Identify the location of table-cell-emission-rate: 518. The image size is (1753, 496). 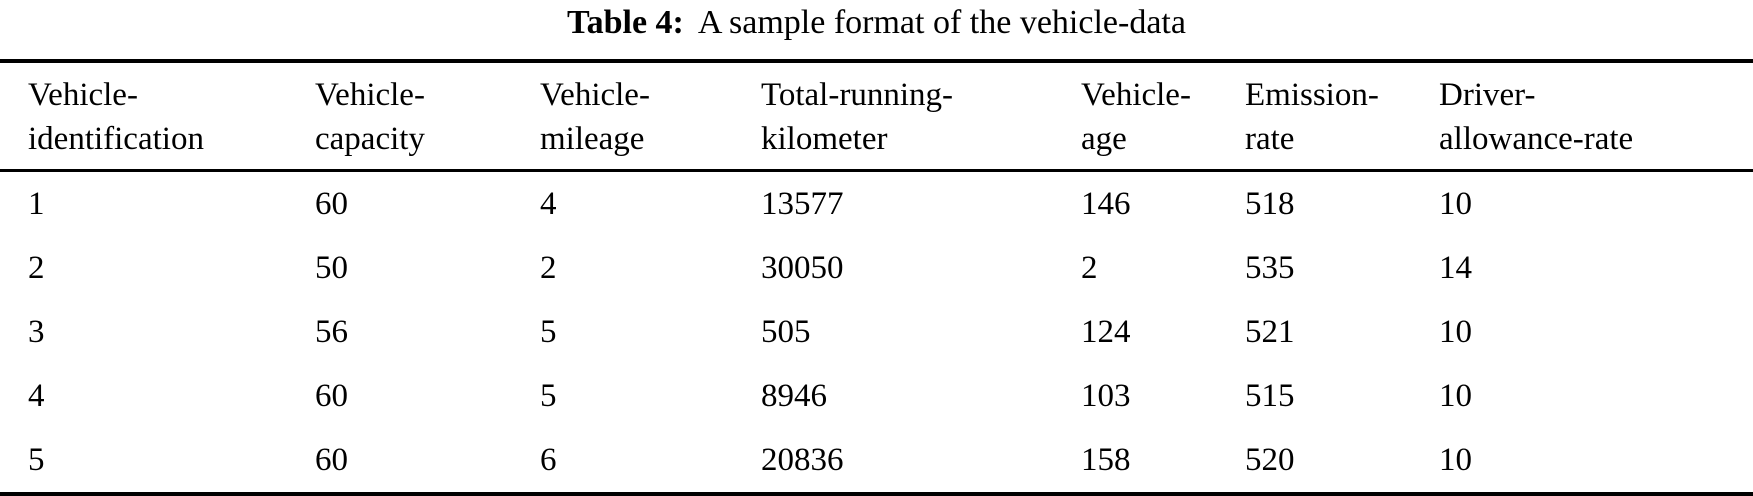
(1270, 204).